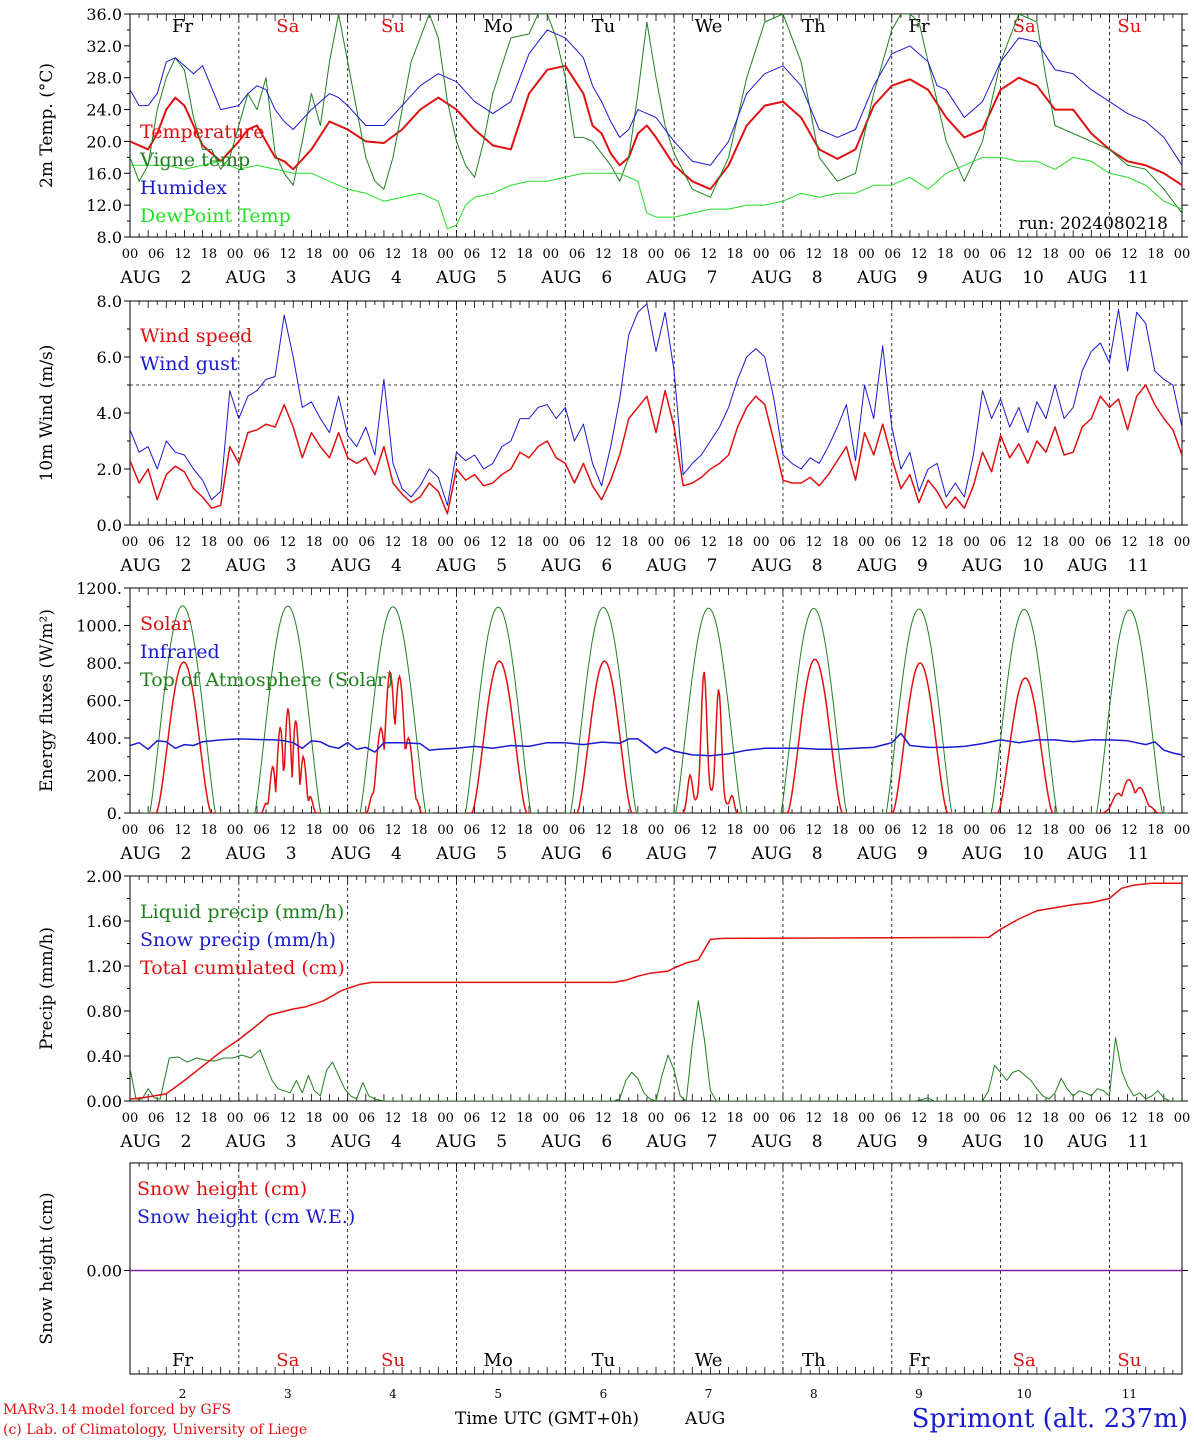 This screenshot has width=1194, height=1440. What do you see at coordinates (656, 193) in the screenshot?
I see `series-dewpoint-temp` at bounding box center [656, 193].